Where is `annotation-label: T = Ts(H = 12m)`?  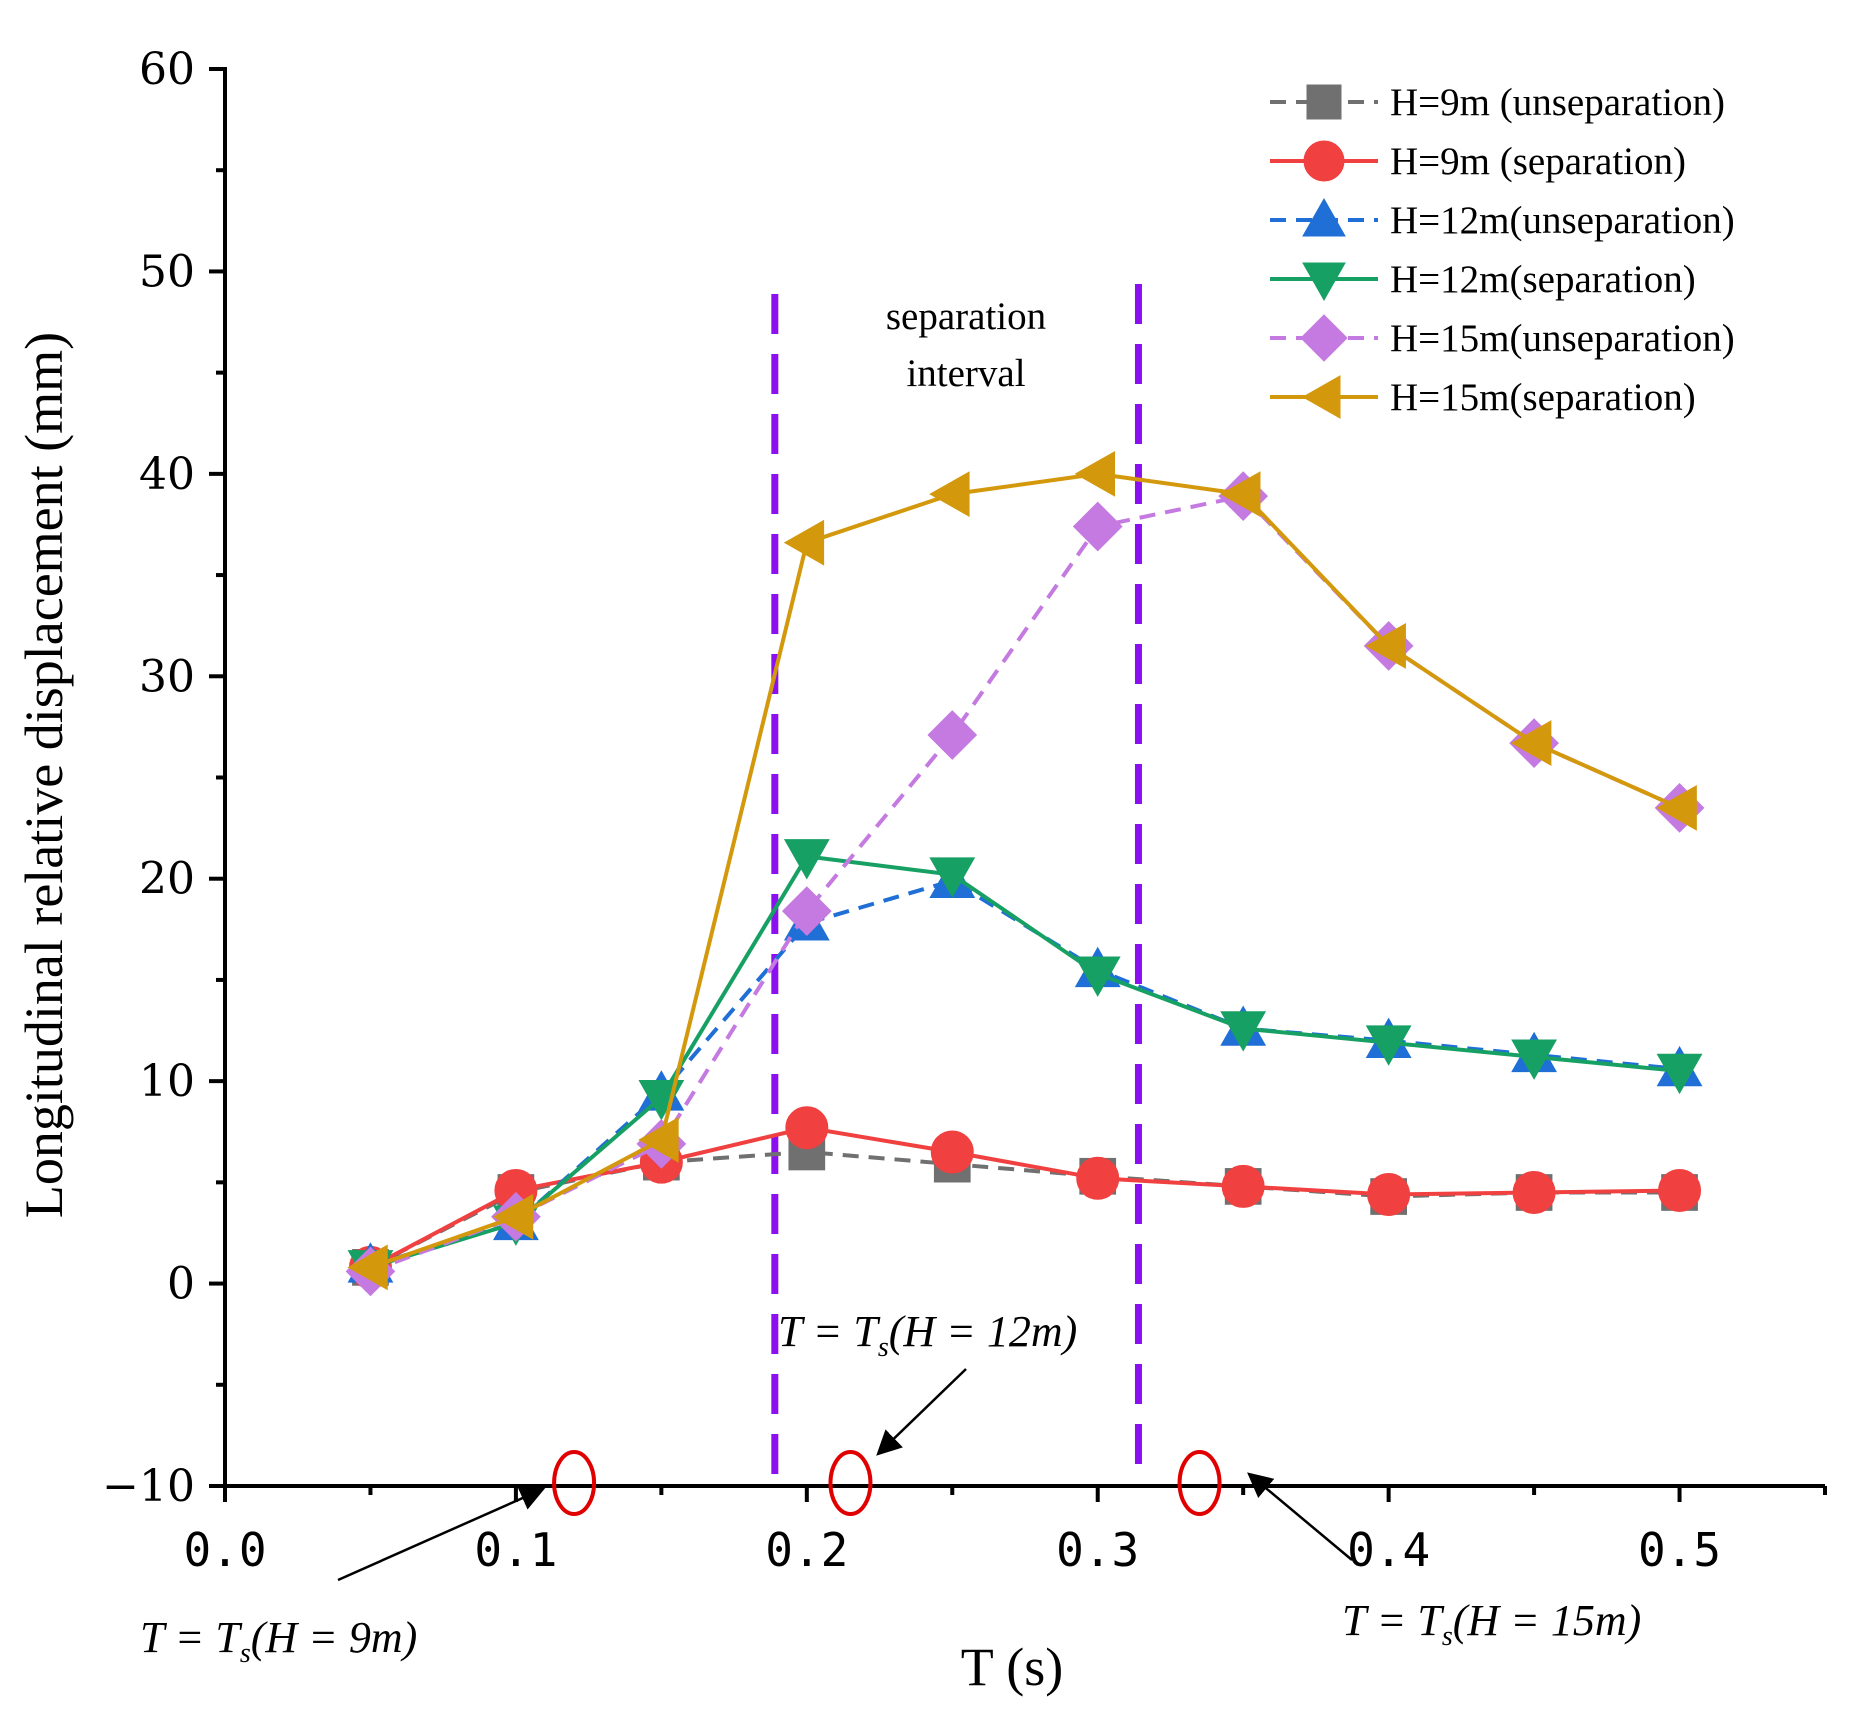 annotation-label: T = Ts(H = 12m) is located at coordinates (927, 1335).